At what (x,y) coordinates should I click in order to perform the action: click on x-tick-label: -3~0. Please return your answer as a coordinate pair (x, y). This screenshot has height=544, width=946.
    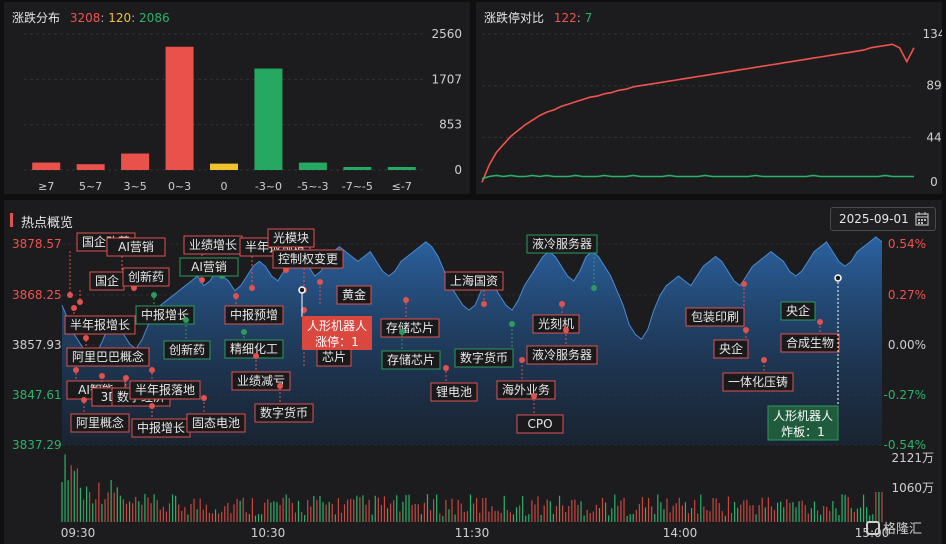
    Looking at the image, I should click on (268, 186).